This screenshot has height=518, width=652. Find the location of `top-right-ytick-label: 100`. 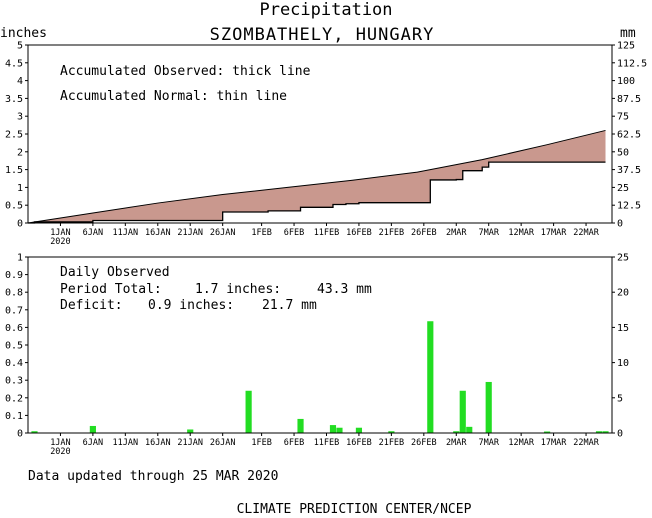

top-right-ytick-label: 100 is located at coordinates (626, 81).